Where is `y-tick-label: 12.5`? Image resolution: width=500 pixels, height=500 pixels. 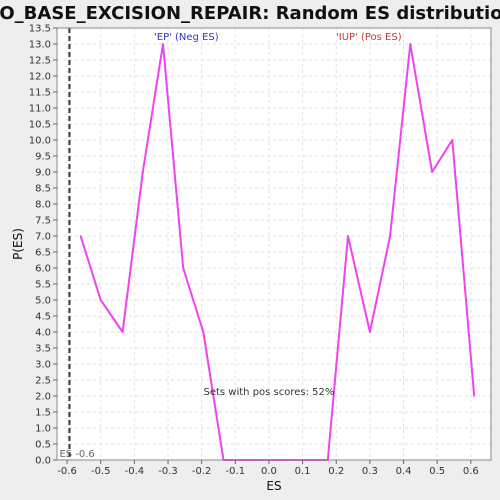 y-tick-label: 12.5 is located at coordinates (40, 61).